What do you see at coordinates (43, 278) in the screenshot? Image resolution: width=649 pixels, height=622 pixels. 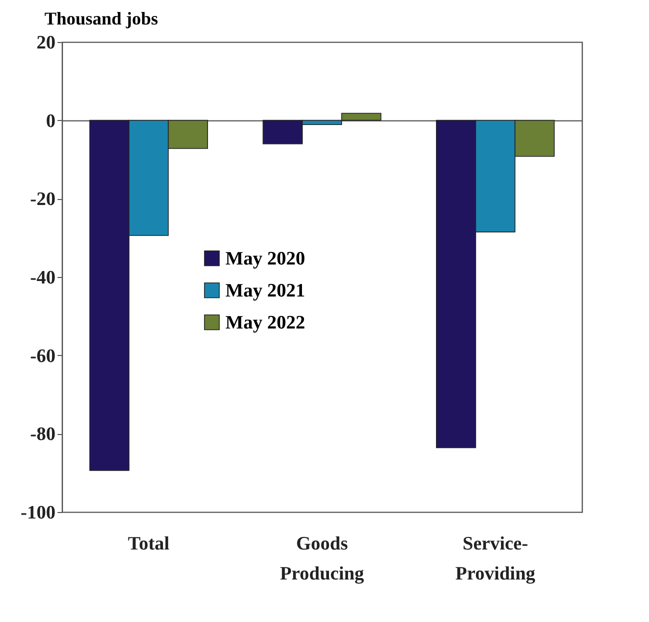 I see `y-tick-label: -40` at bounding box center [43, 278].